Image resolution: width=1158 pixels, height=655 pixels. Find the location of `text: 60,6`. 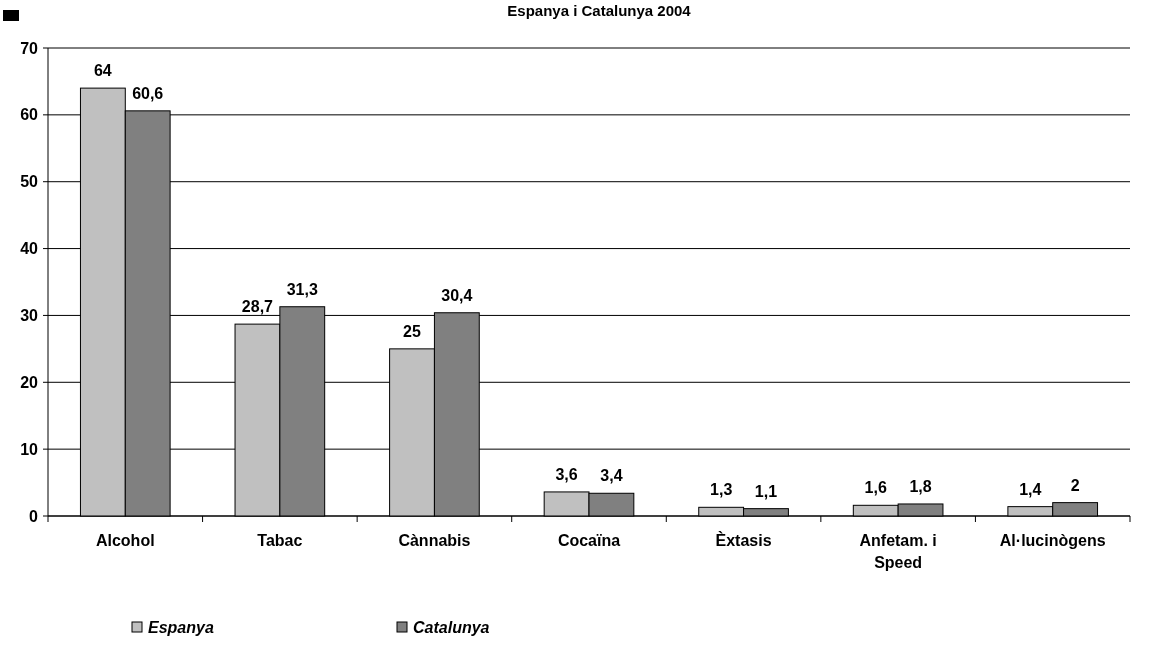

text: 60,6 is located at coordinates (148, 93).